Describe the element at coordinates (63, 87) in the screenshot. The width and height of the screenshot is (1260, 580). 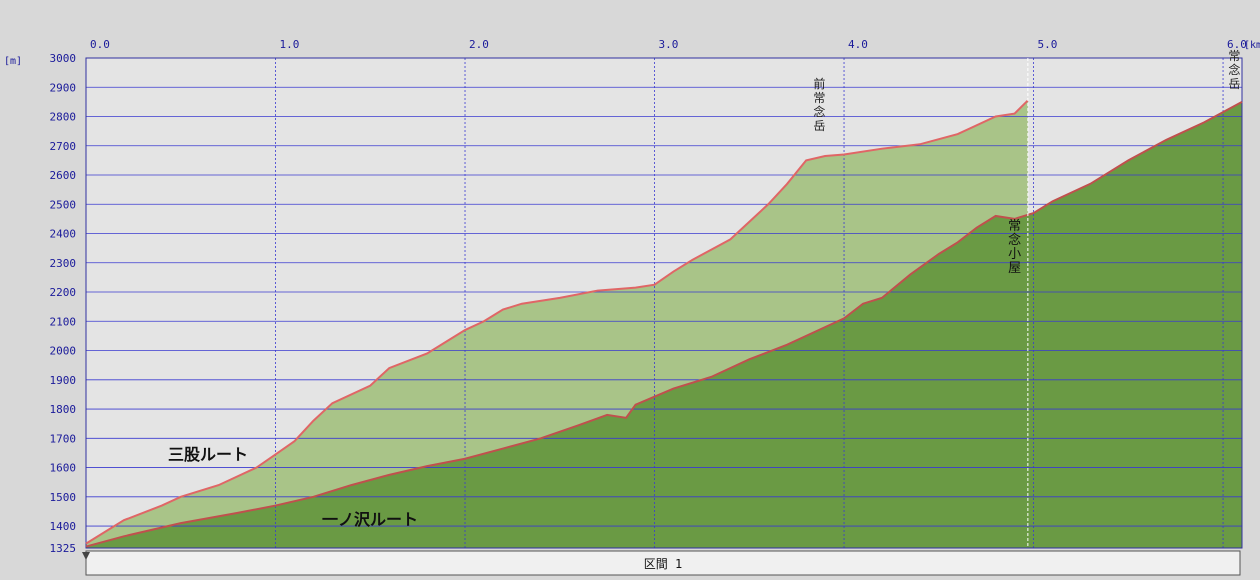
I see `y-tick-label: 2900` at that location.